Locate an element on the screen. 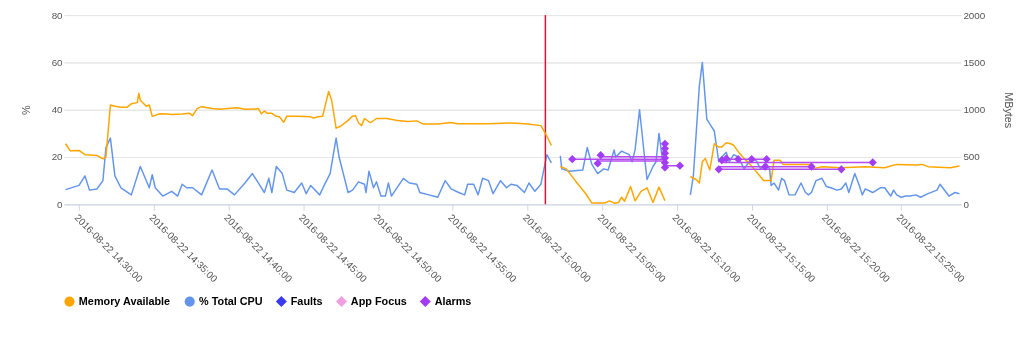  y2-axis-title: MBytes is located at coordinates (1009, 110).